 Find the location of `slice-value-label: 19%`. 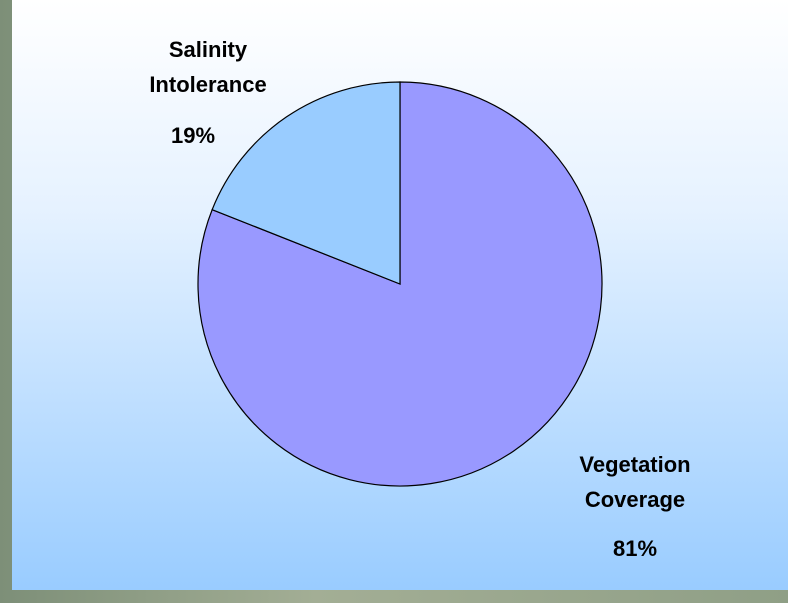

slice-value-label: 19% is located at coordinates (193, 135).